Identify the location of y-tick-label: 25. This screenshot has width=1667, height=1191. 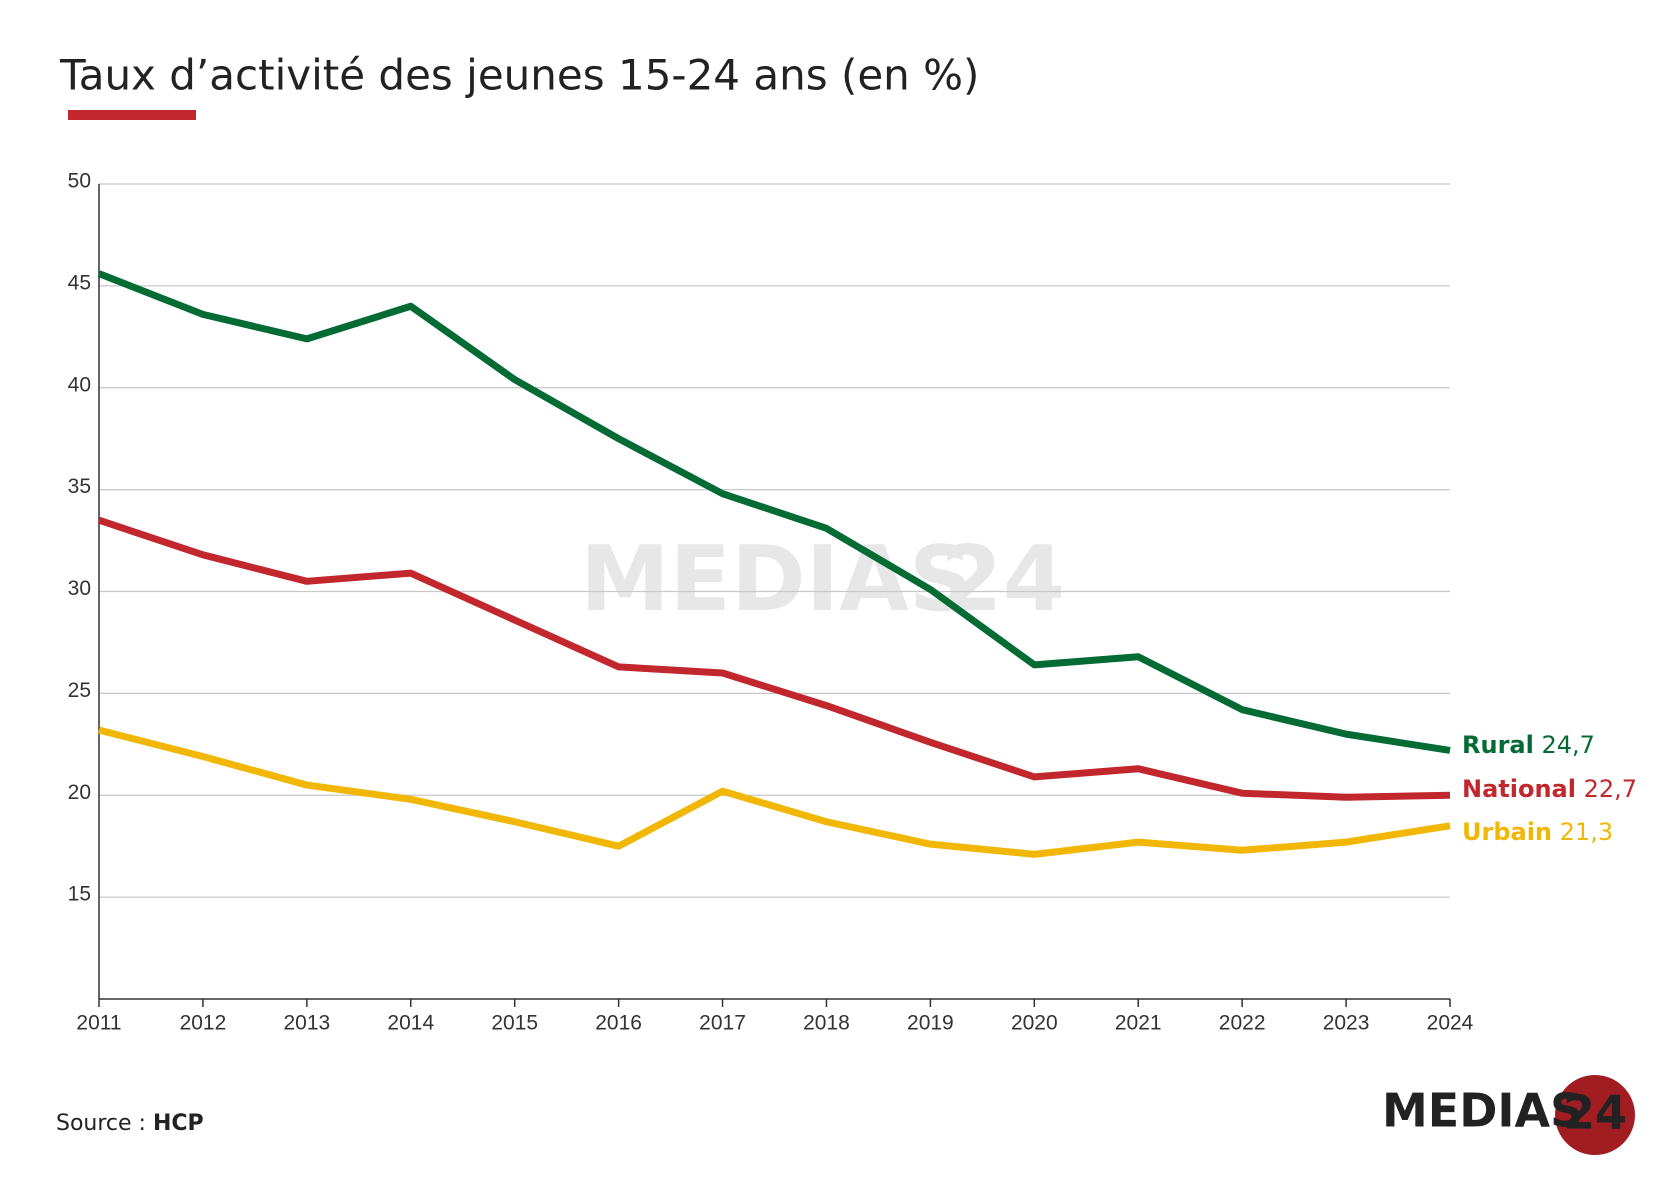
(79, 690).